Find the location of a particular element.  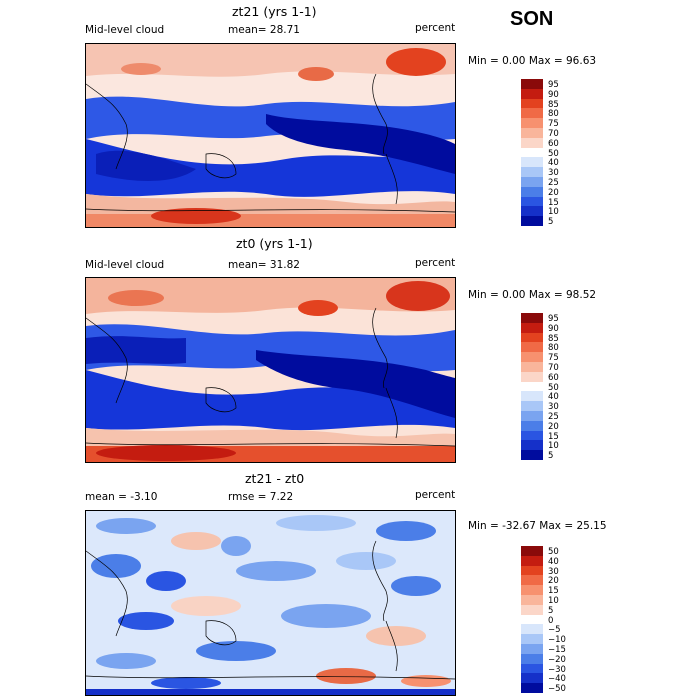

cb3-label: 5 is located at coordinates (551, 610).